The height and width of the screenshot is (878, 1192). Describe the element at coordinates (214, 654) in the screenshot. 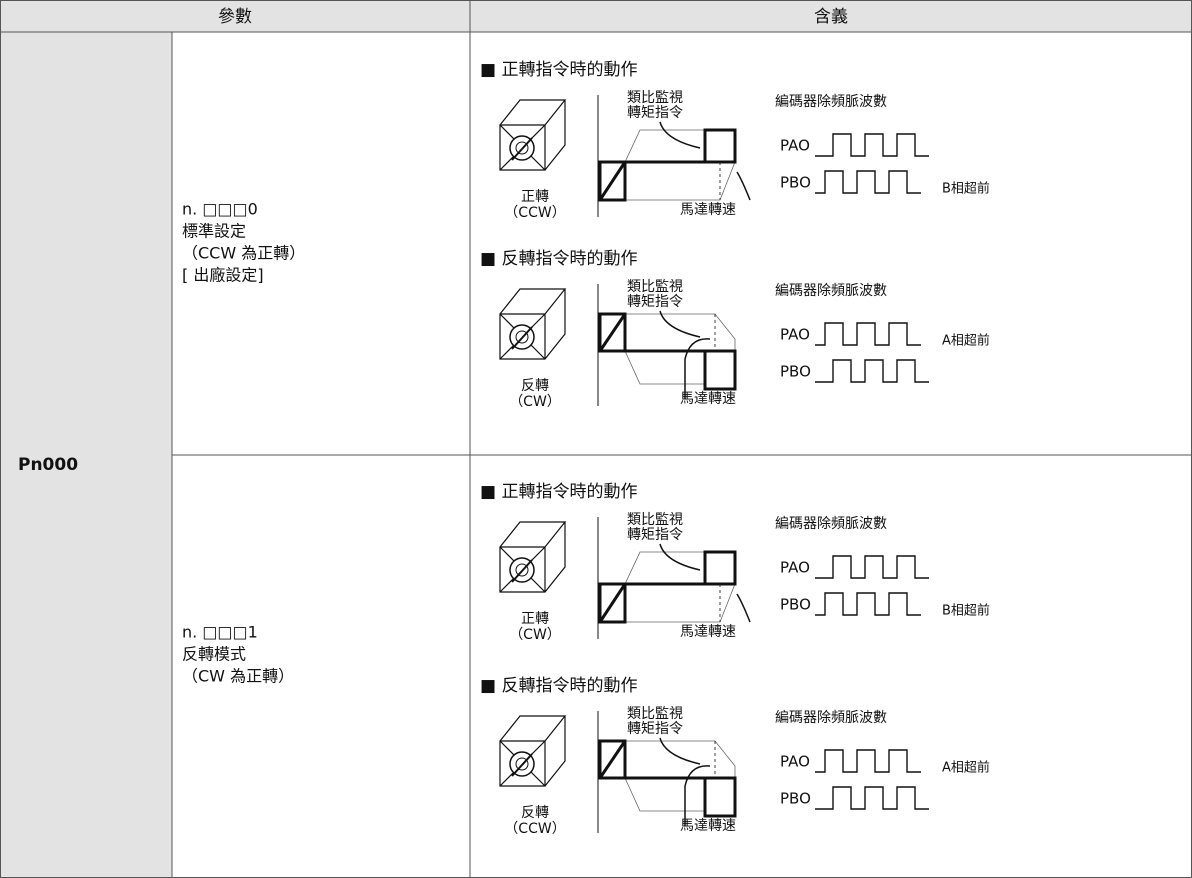

I see `label: 反轉模式` at that location.